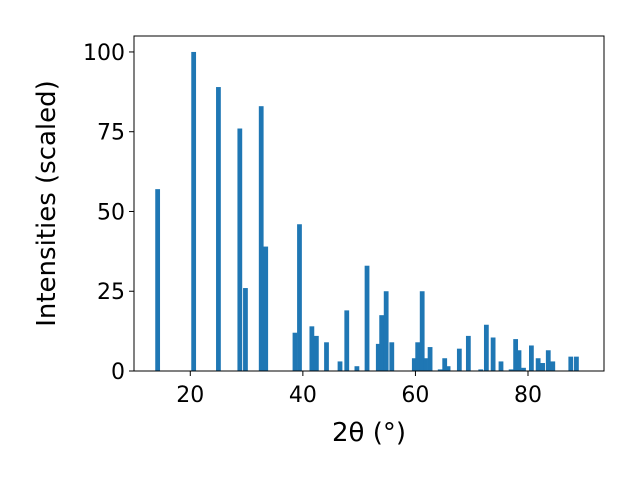 The height and width of the screenshot is (480, 640). What do you see at coordinates (528, 395) in the screenshot?
I see `x-tick-label: 80` at bounding box center [528, 395].